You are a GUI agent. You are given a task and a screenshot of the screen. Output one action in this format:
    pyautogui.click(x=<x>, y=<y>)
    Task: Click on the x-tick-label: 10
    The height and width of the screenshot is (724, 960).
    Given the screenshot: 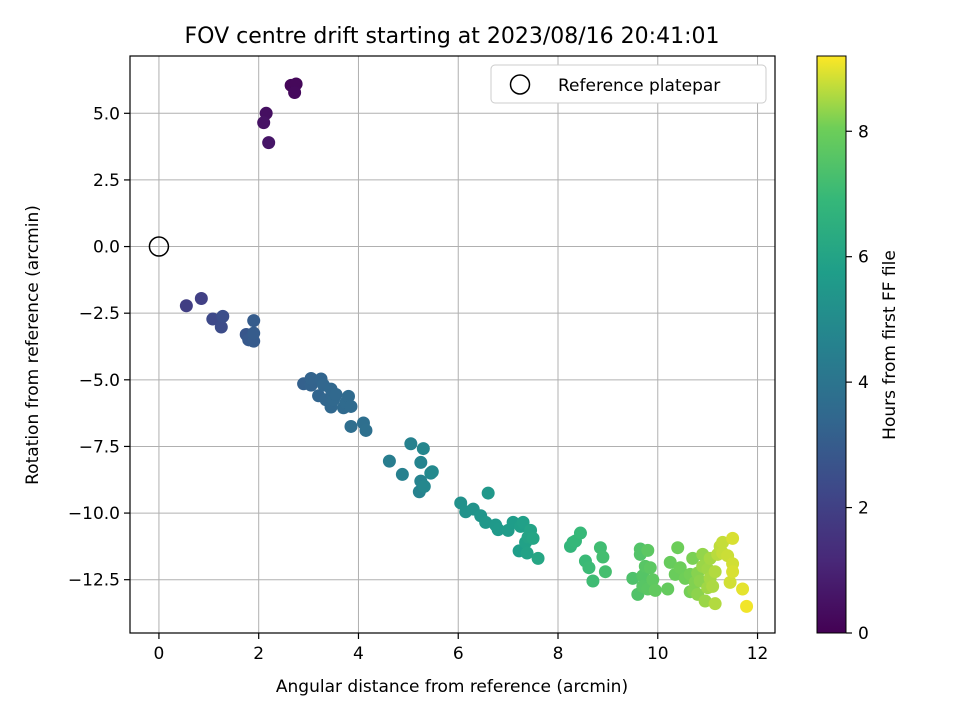 What is the action you would take?
    pyautogui.click(x=658, y=654)
    